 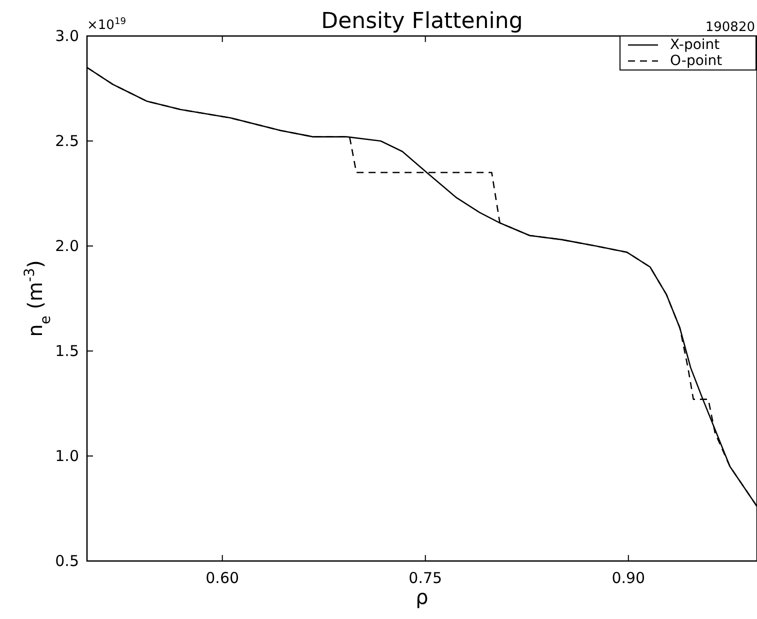 What do you see at coordinates (696, 61) in the screenshot?
I see `legend-label: O-point` at bounding box center [696, 61].